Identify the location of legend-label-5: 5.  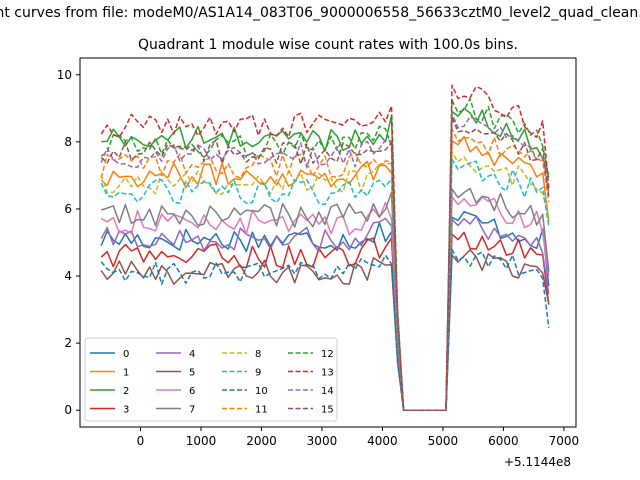
(192, 373).